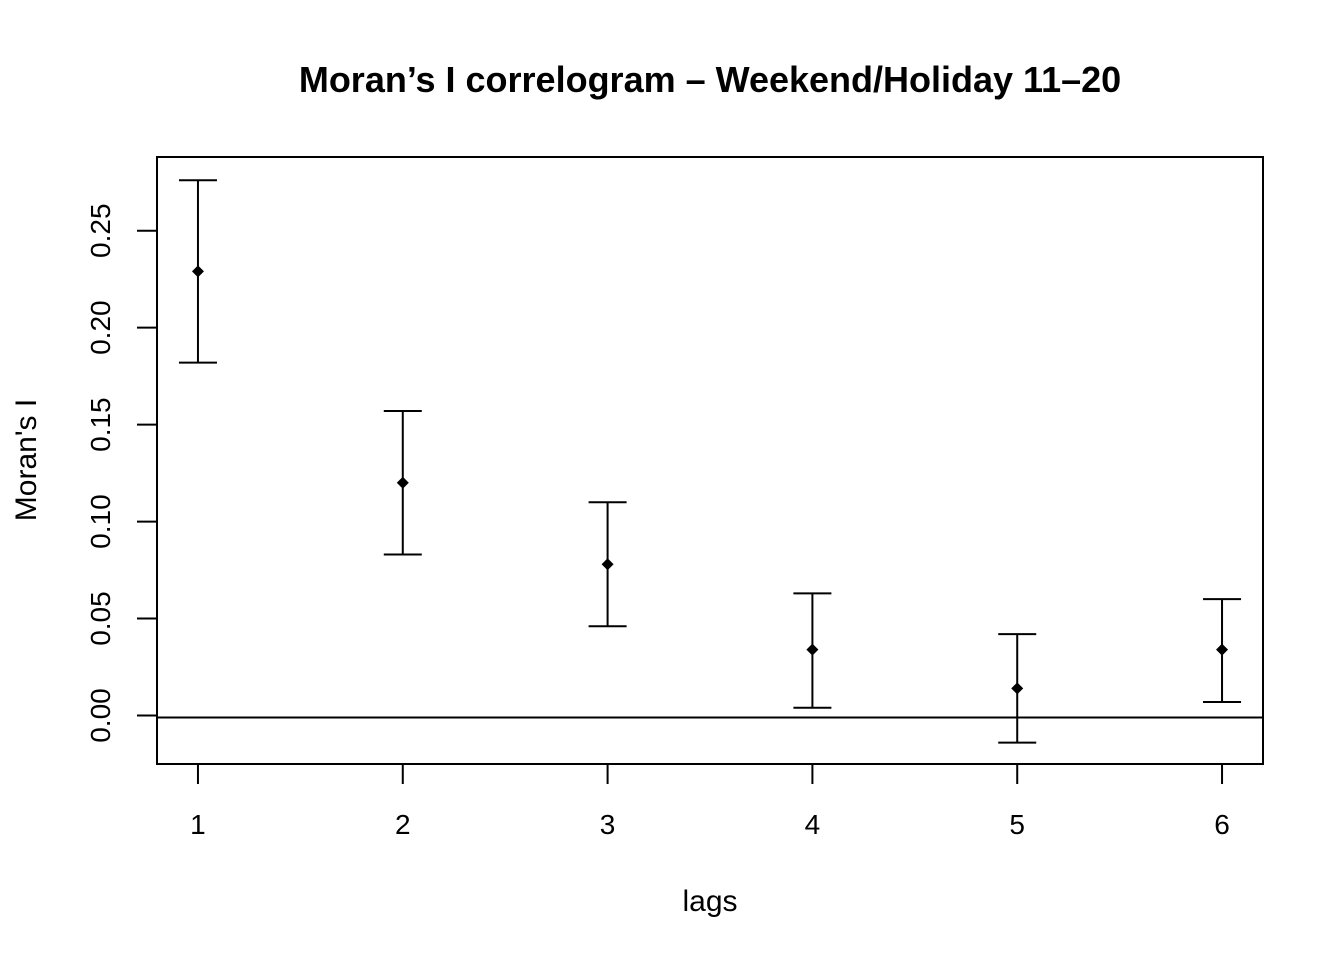 The height and width of the screenshot is (960, 1344). What do you see at coordinates (100, 521) in the screenshot?
I see `y-tick-label: 0.10` at bounding box center [100, 521].